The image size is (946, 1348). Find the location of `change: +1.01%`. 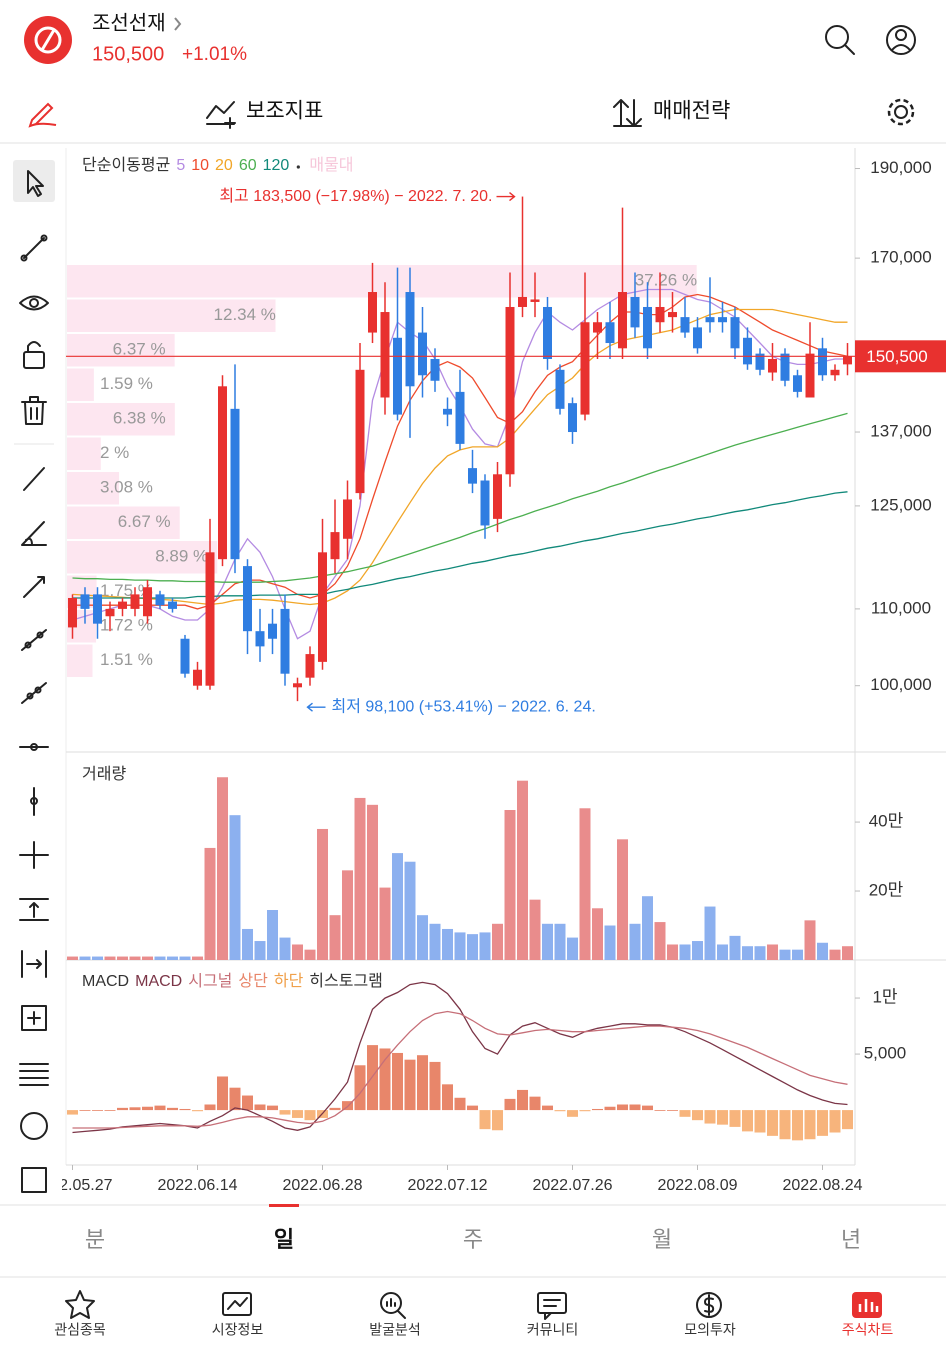

change: +1.01% is located at coordinates (214, 54).